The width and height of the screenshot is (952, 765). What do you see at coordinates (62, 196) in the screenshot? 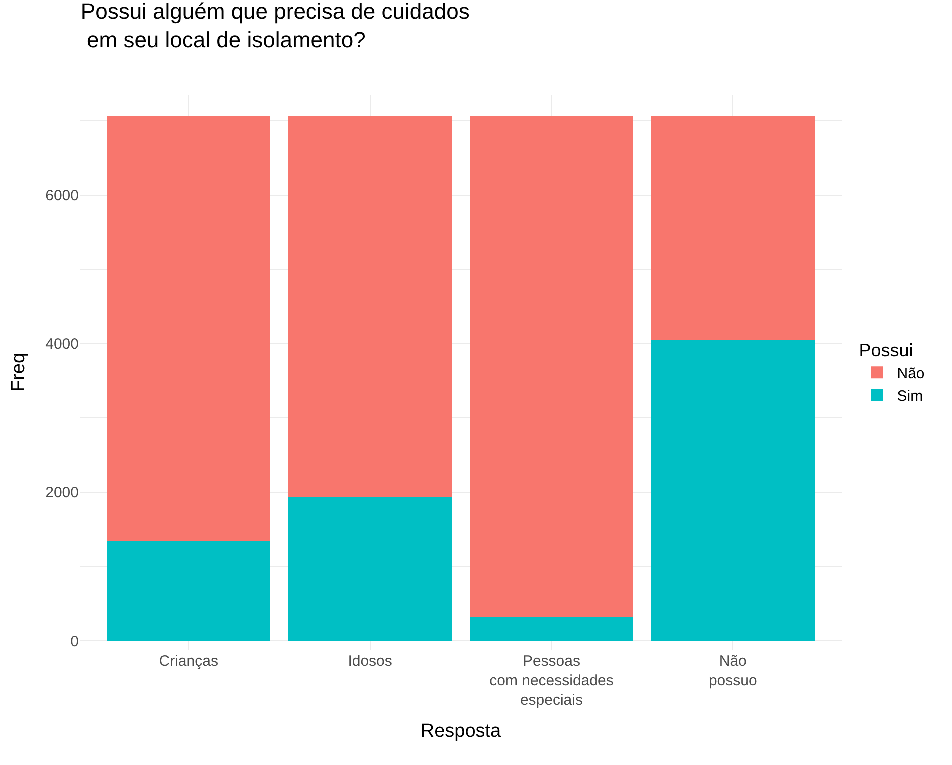
I see `y-tick-label: 6000` at bounding box center [62, 196].